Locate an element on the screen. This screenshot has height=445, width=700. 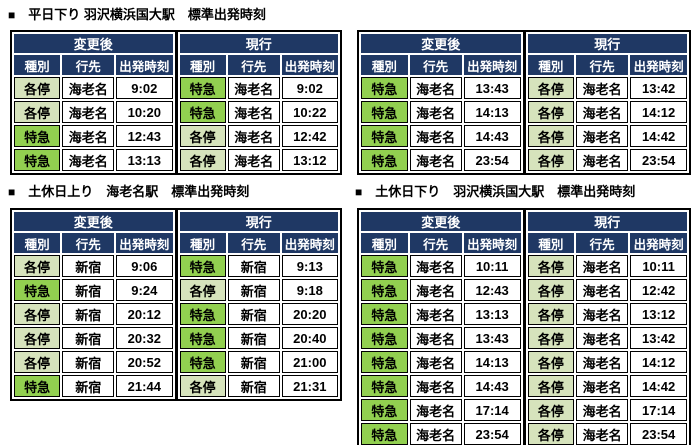
table-row: 各停 新宿 20:12 is located at coordinates (93, 314).